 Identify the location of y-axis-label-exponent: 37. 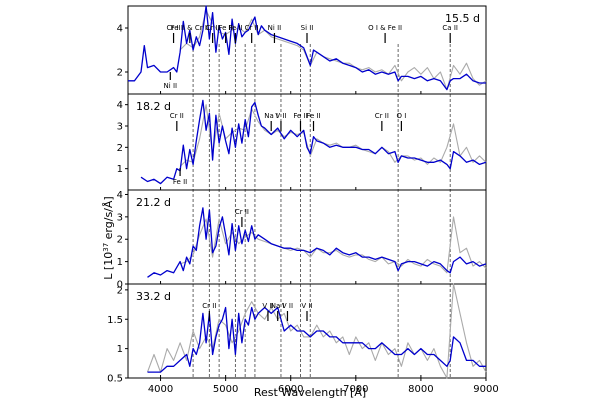
(106, 247).